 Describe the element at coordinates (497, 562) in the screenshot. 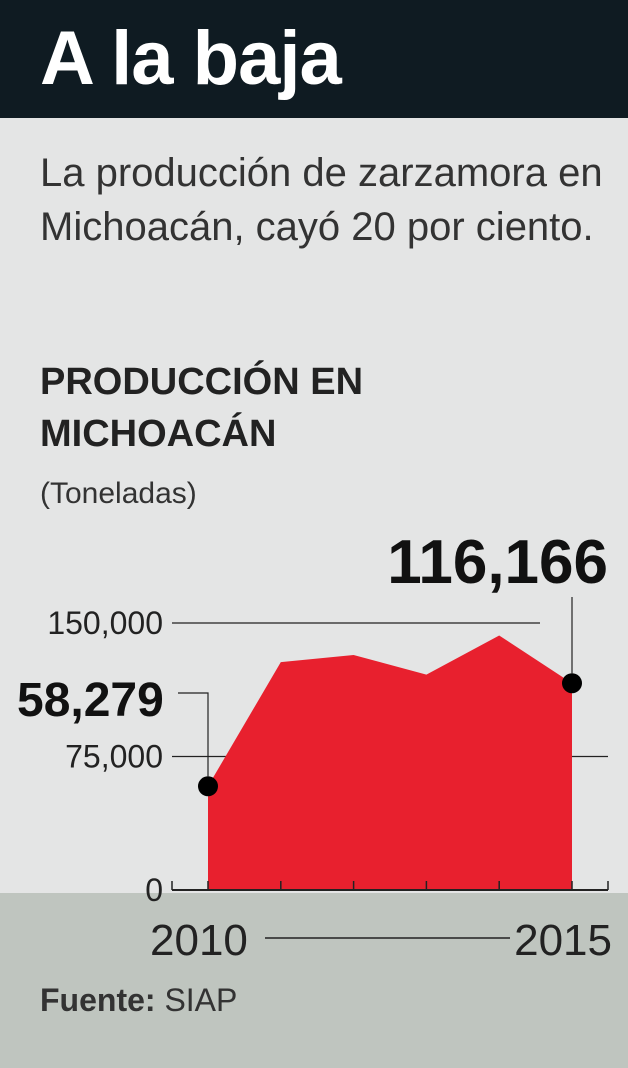

I see `data-label: 116,166` at that location.